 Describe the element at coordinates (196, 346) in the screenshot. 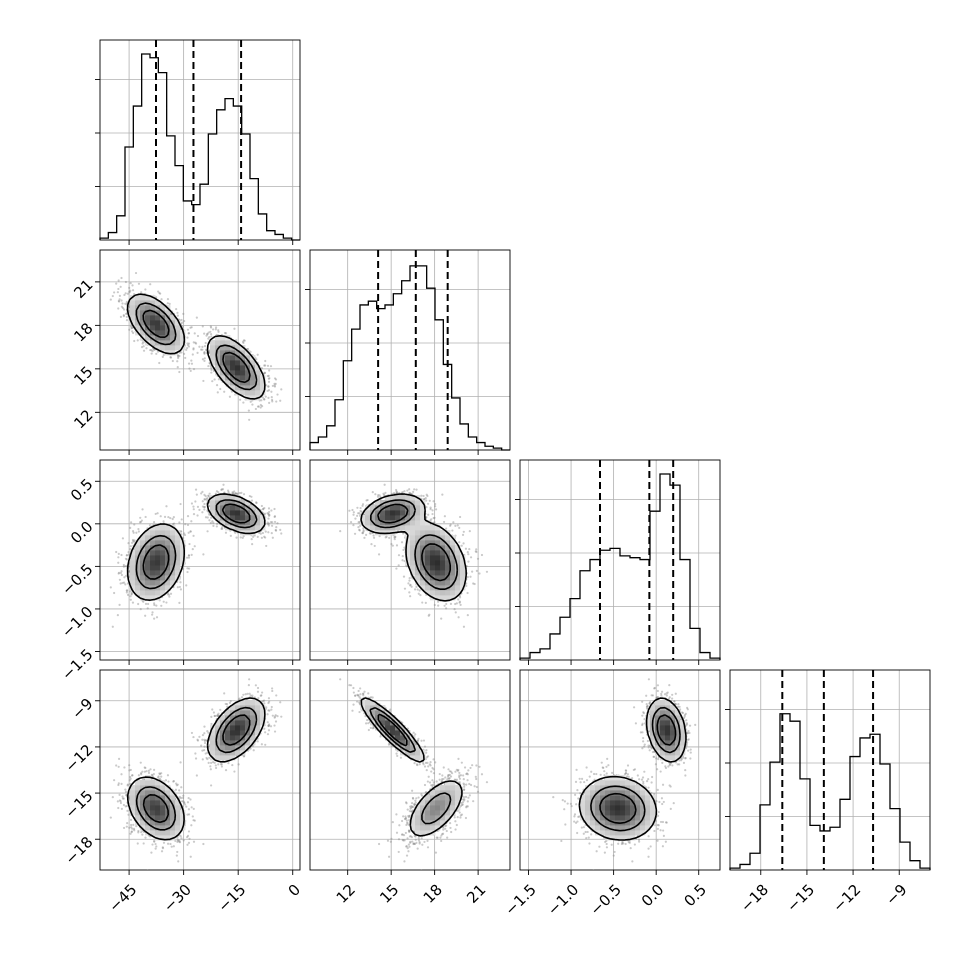

I see `panel-content` at that location.